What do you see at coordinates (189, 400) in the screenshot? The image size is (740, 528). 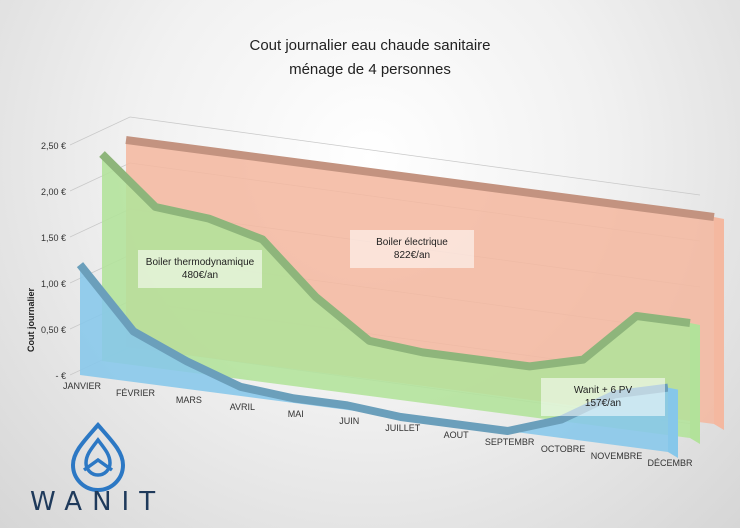 I see `x-tick-label: MARS` at bounding box center [189, 400].